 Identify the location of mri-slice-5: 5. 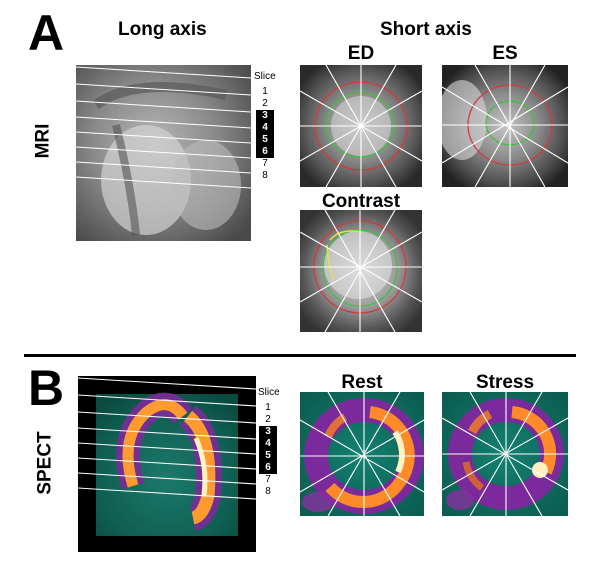
(265, 140).